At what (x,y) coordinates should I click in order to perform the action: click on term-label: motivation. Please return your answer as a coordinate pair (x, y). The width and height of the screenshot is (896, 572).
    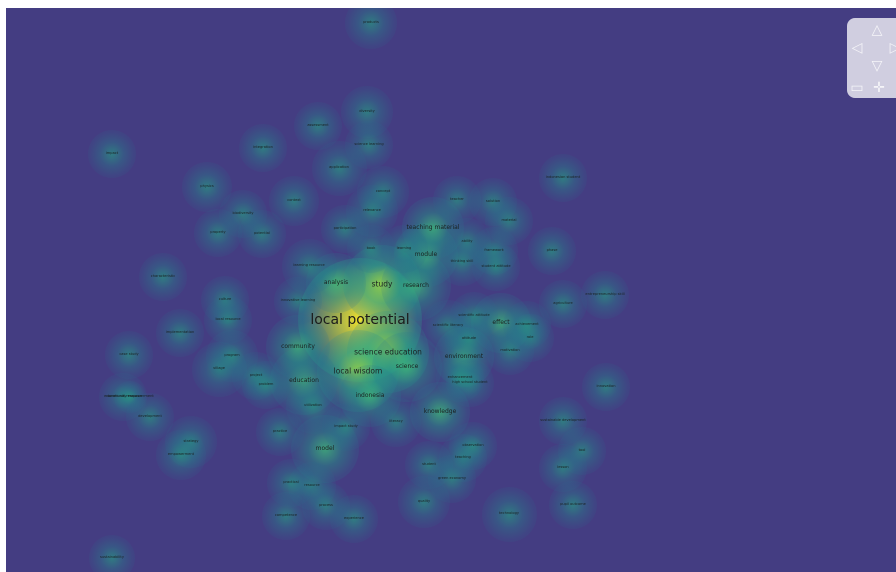
    Looking at the image, I should click on (510, 350).